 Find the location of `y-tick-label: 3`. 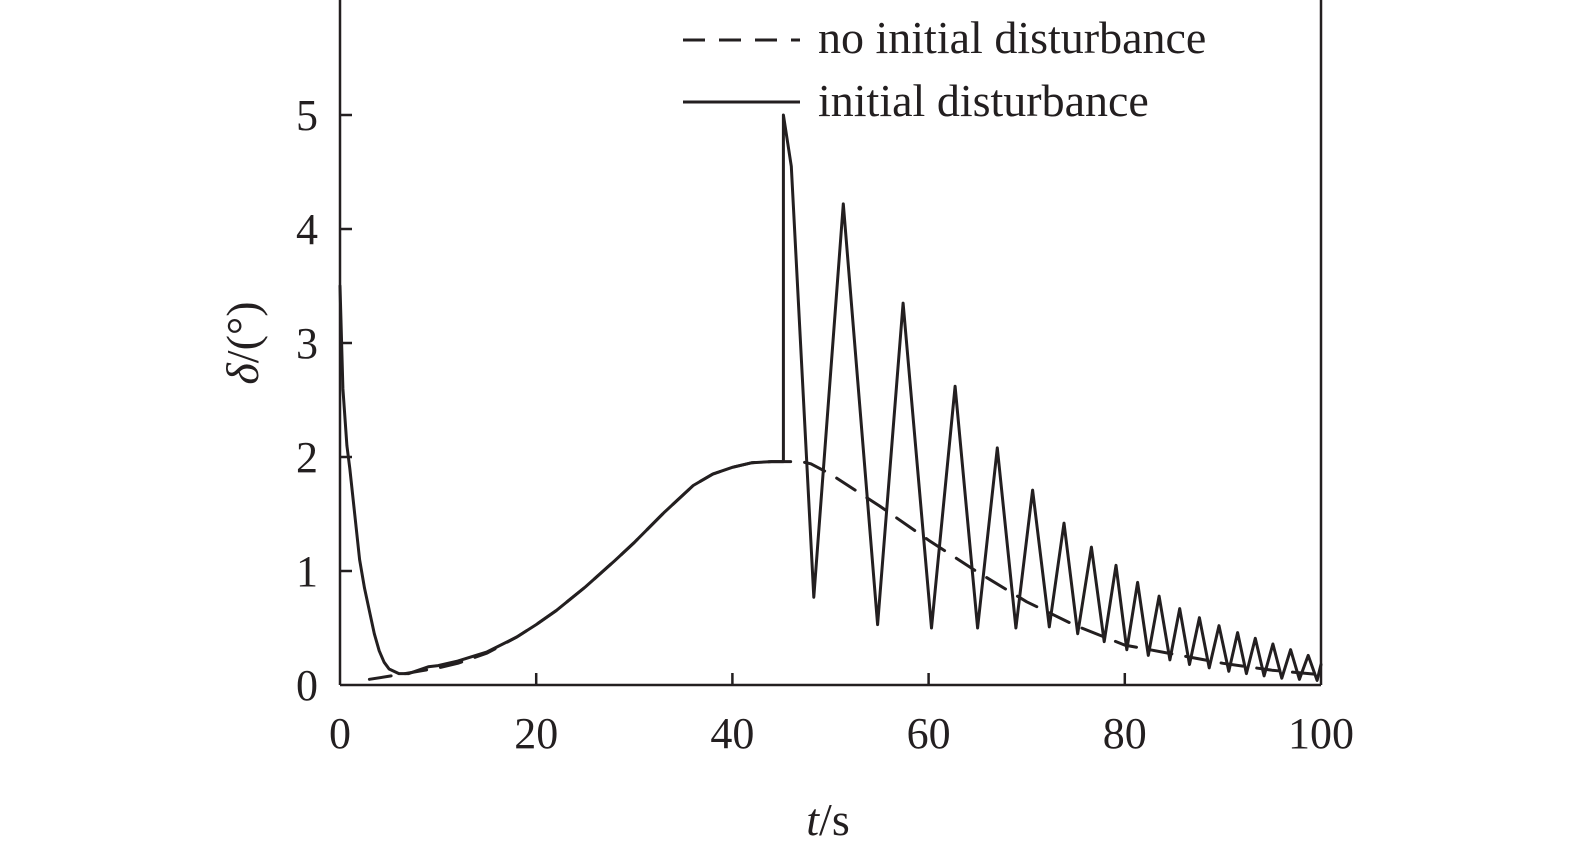

y-tick-label: 3 is located at coordinates (307, 343).